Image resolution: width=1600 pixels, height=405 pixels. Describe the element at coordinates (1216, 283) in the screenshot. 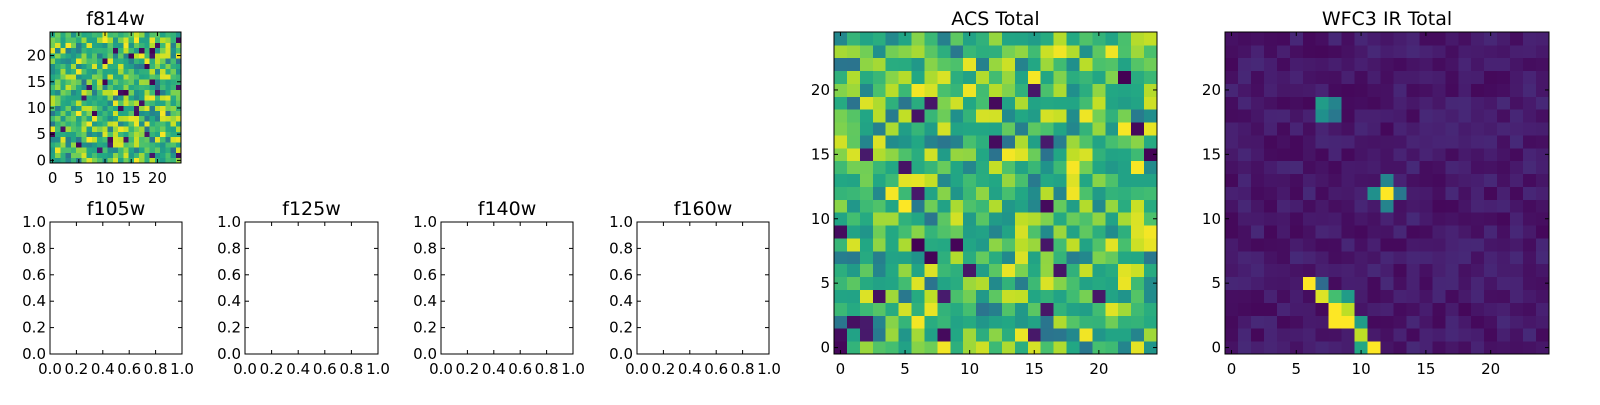

I see `y-tick-label: 5` at that location.